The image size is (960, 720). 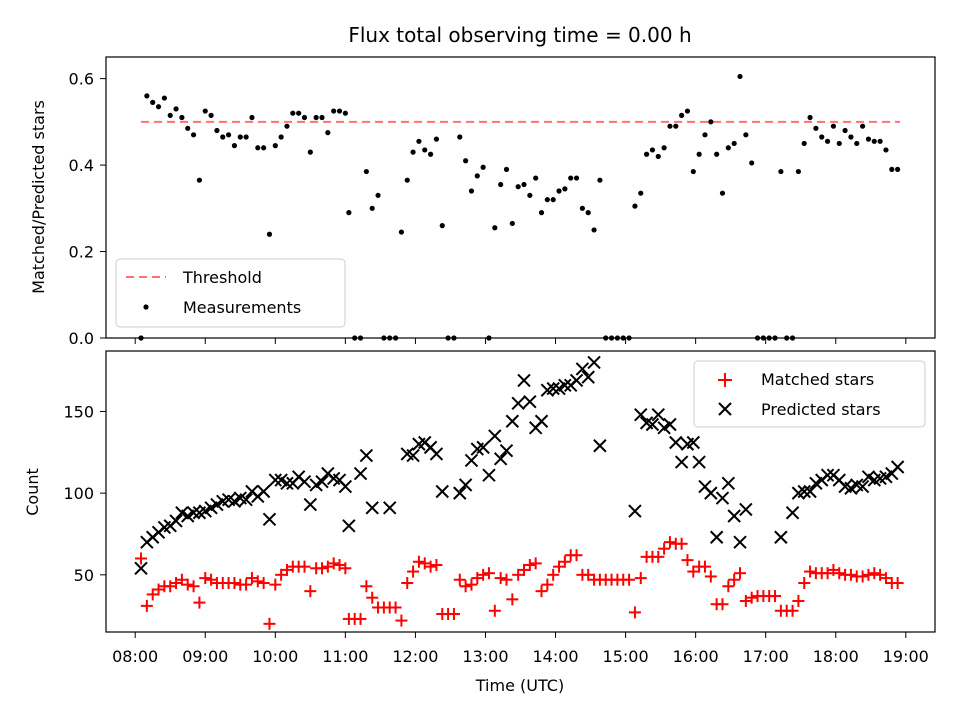 What do you see at coordinates (696, 656) in the screenshot?
I see `x-tick-label: 16:00` at bounding box center [696, 656].